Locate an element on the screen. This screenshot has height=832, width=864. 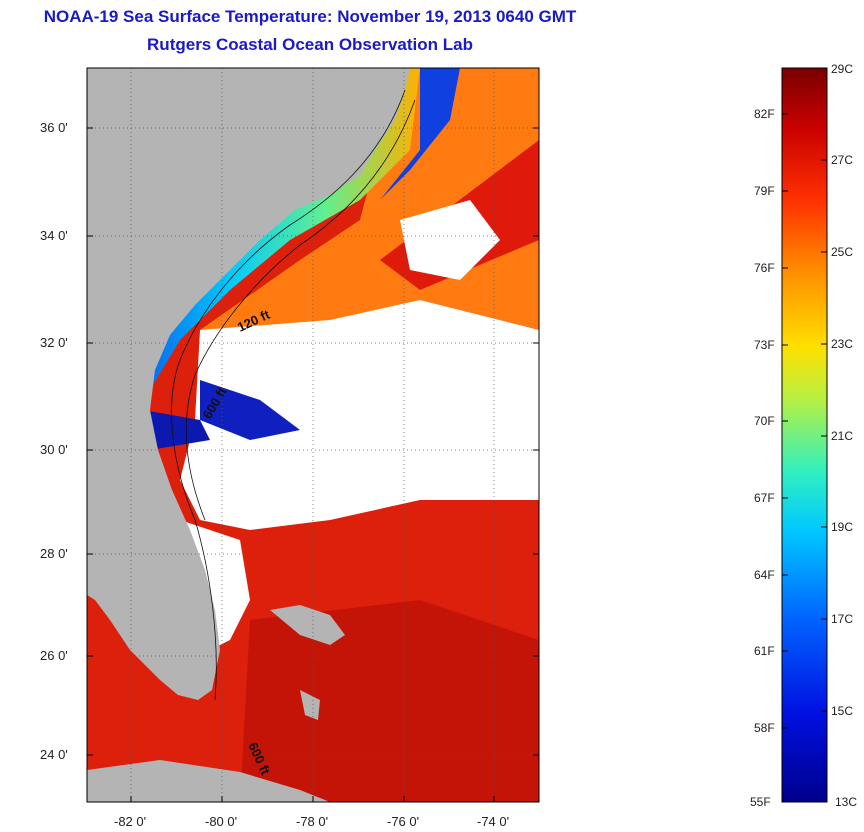
colorbar-fahrenheit-label: 82F is located at coordinates (764, 114).